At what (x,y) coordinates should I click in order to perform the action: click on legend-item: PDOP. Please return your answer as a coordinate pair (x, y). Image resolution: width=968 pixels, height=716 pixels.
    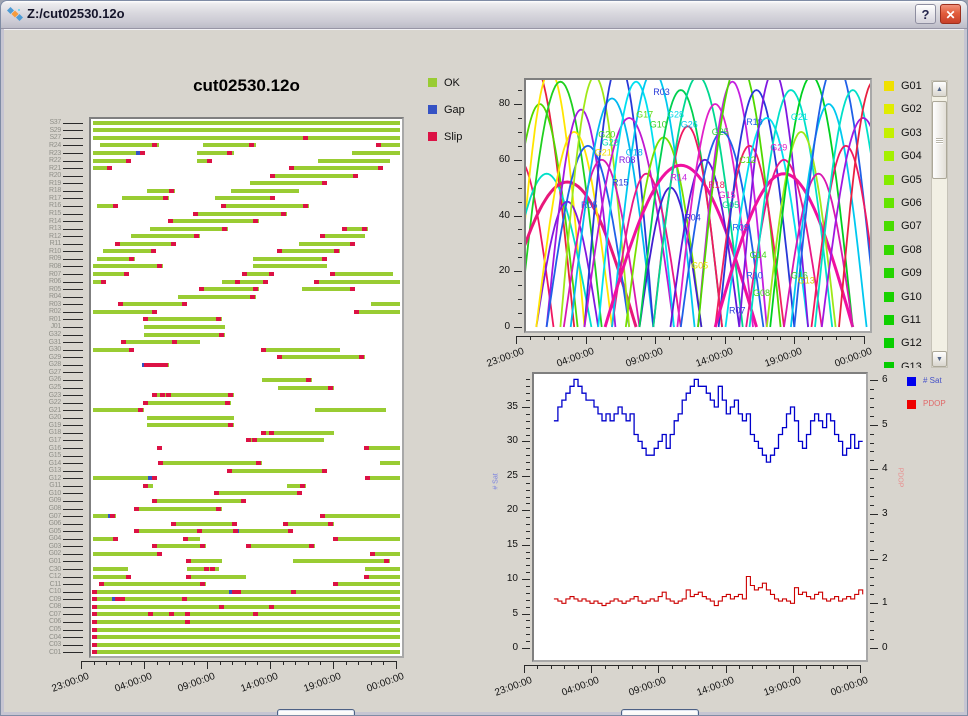
    Looking at the image, I should click on (937, 406).